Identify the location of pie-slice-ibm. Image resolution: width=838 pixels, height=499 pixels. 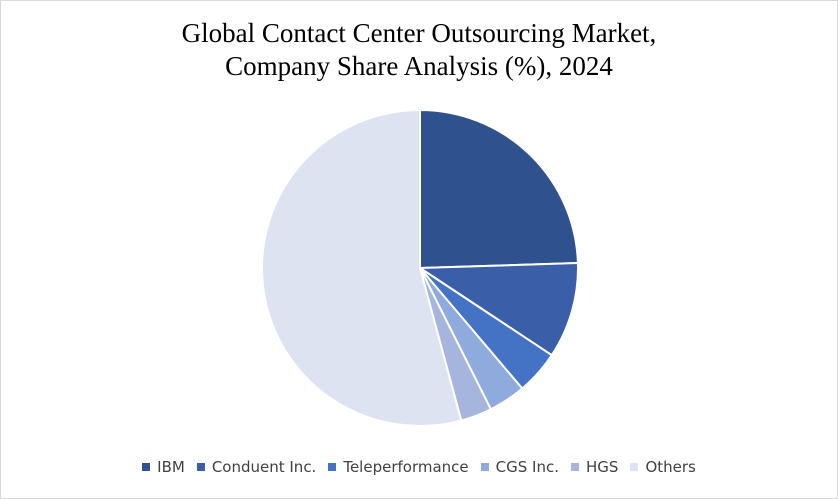
(499, 189).